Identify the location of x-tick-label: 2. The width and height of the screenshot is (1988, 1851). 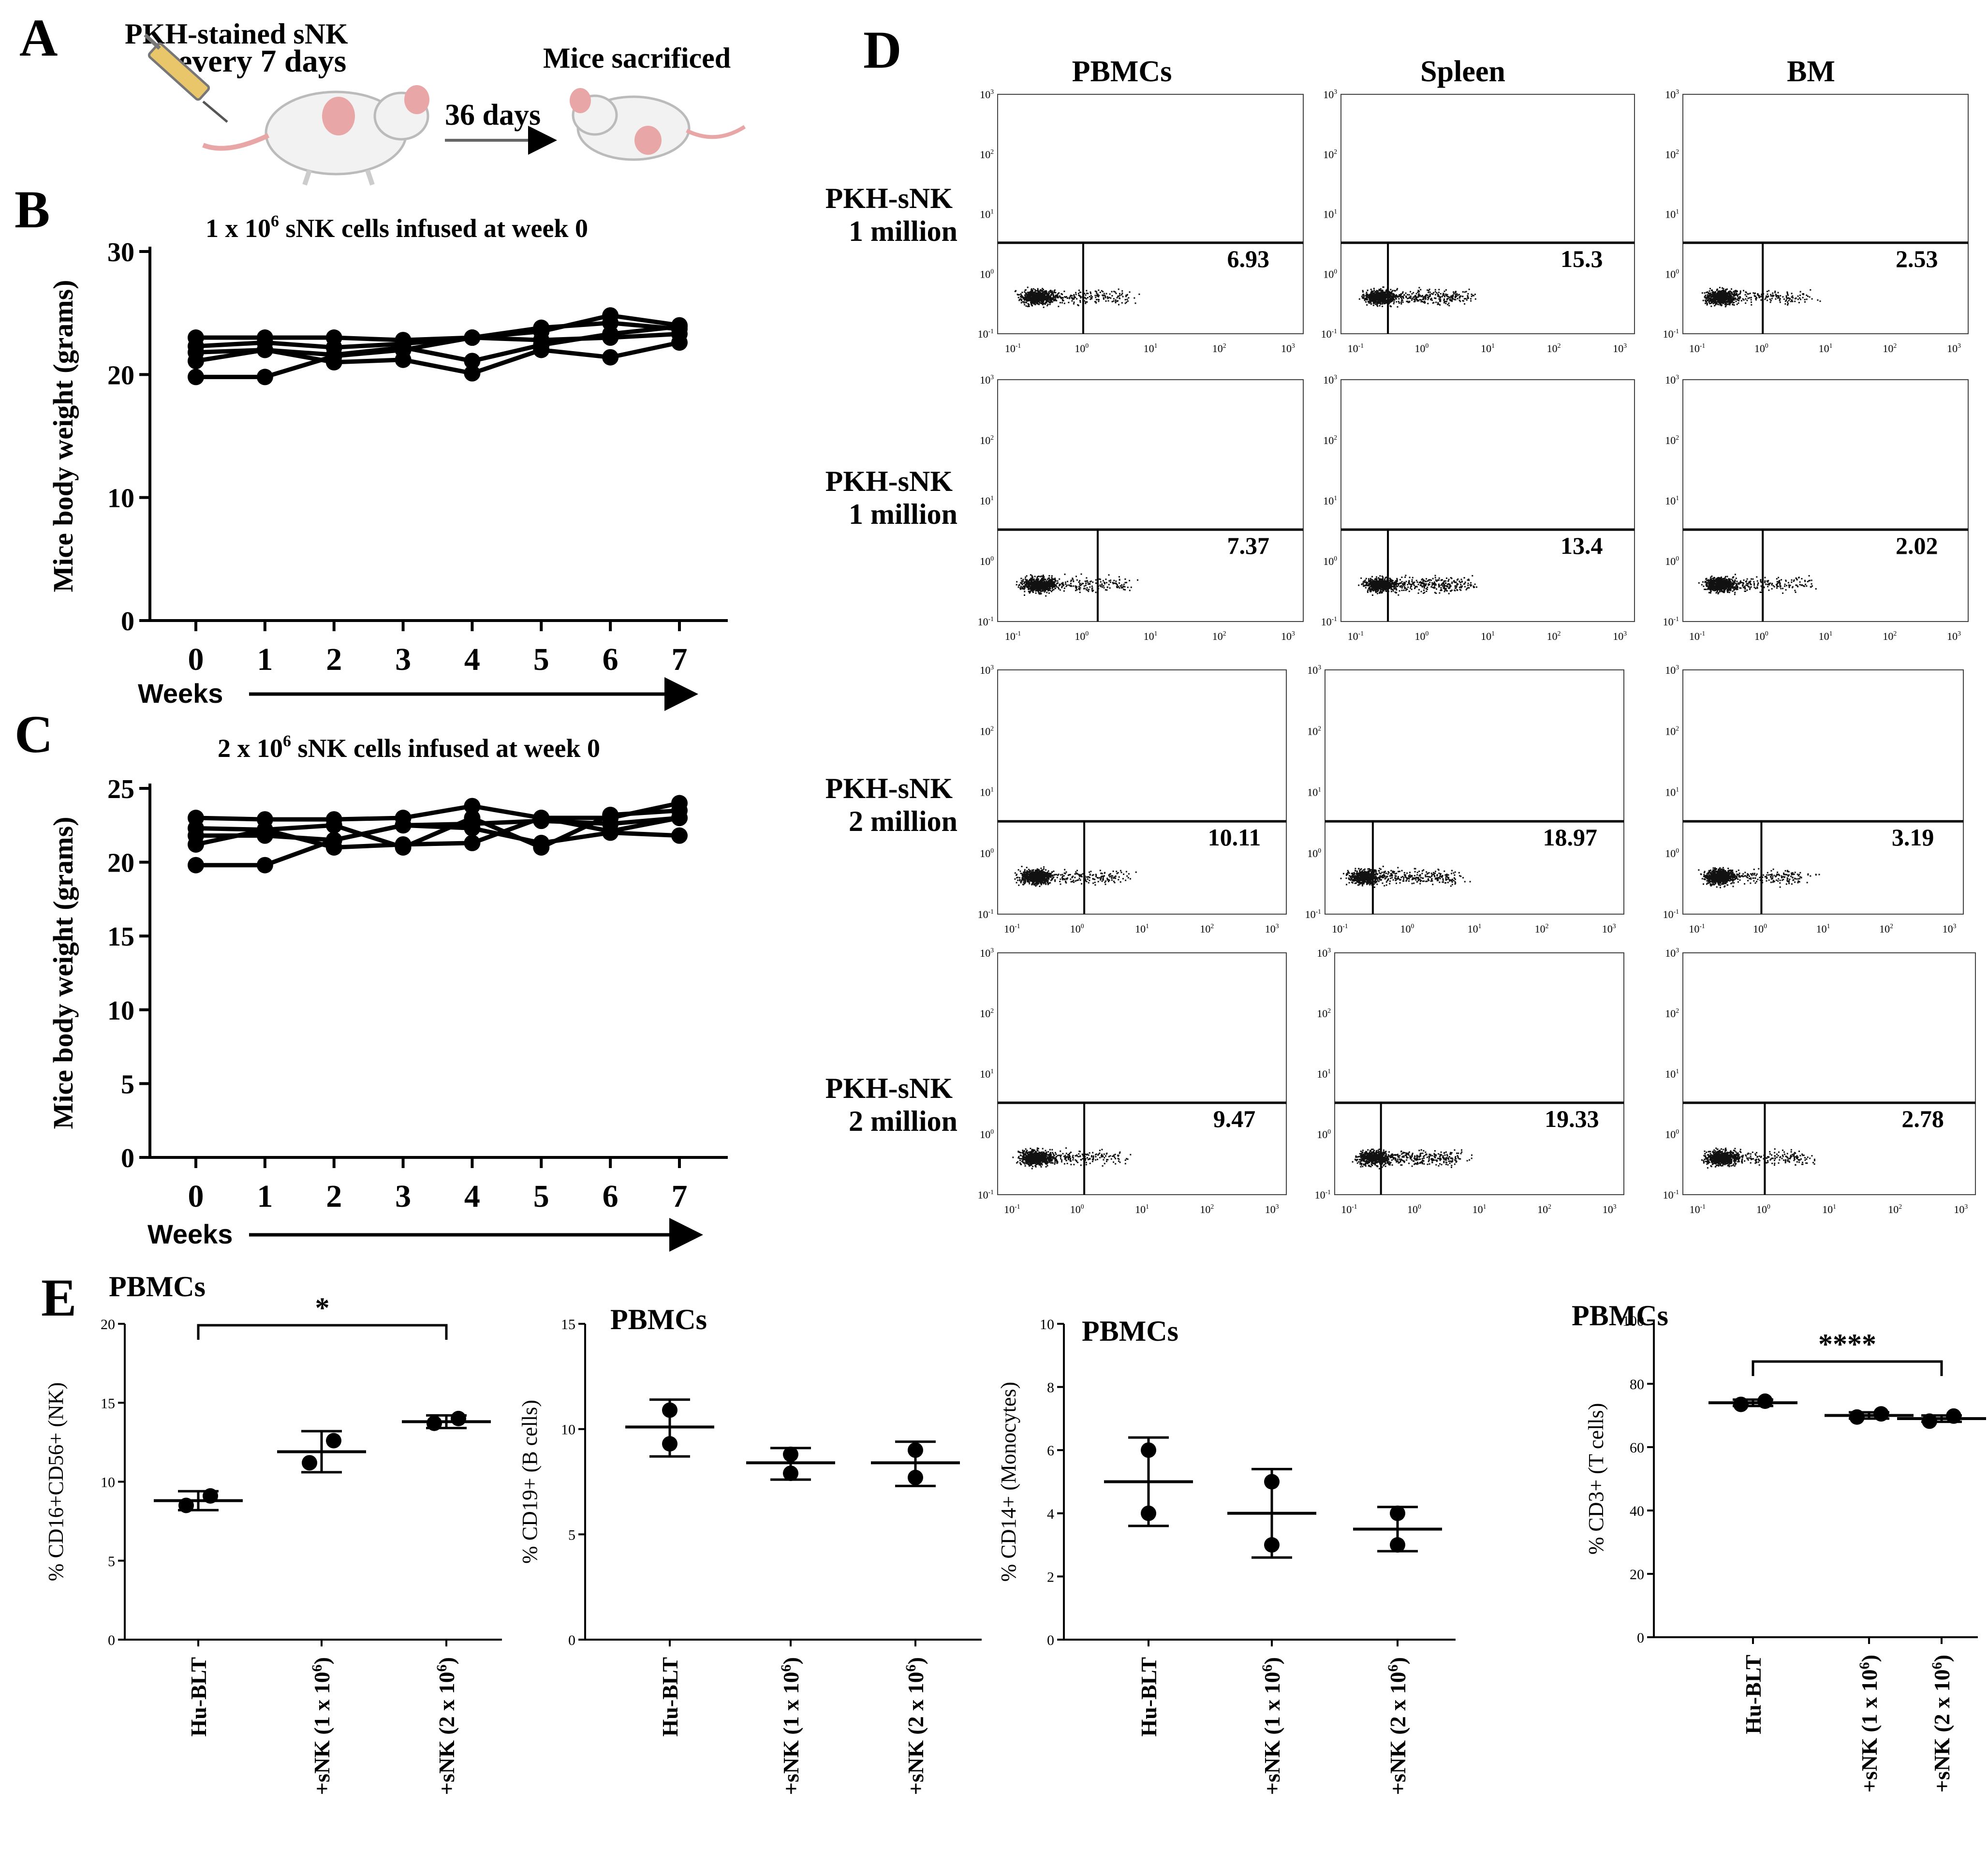
(334, 659).